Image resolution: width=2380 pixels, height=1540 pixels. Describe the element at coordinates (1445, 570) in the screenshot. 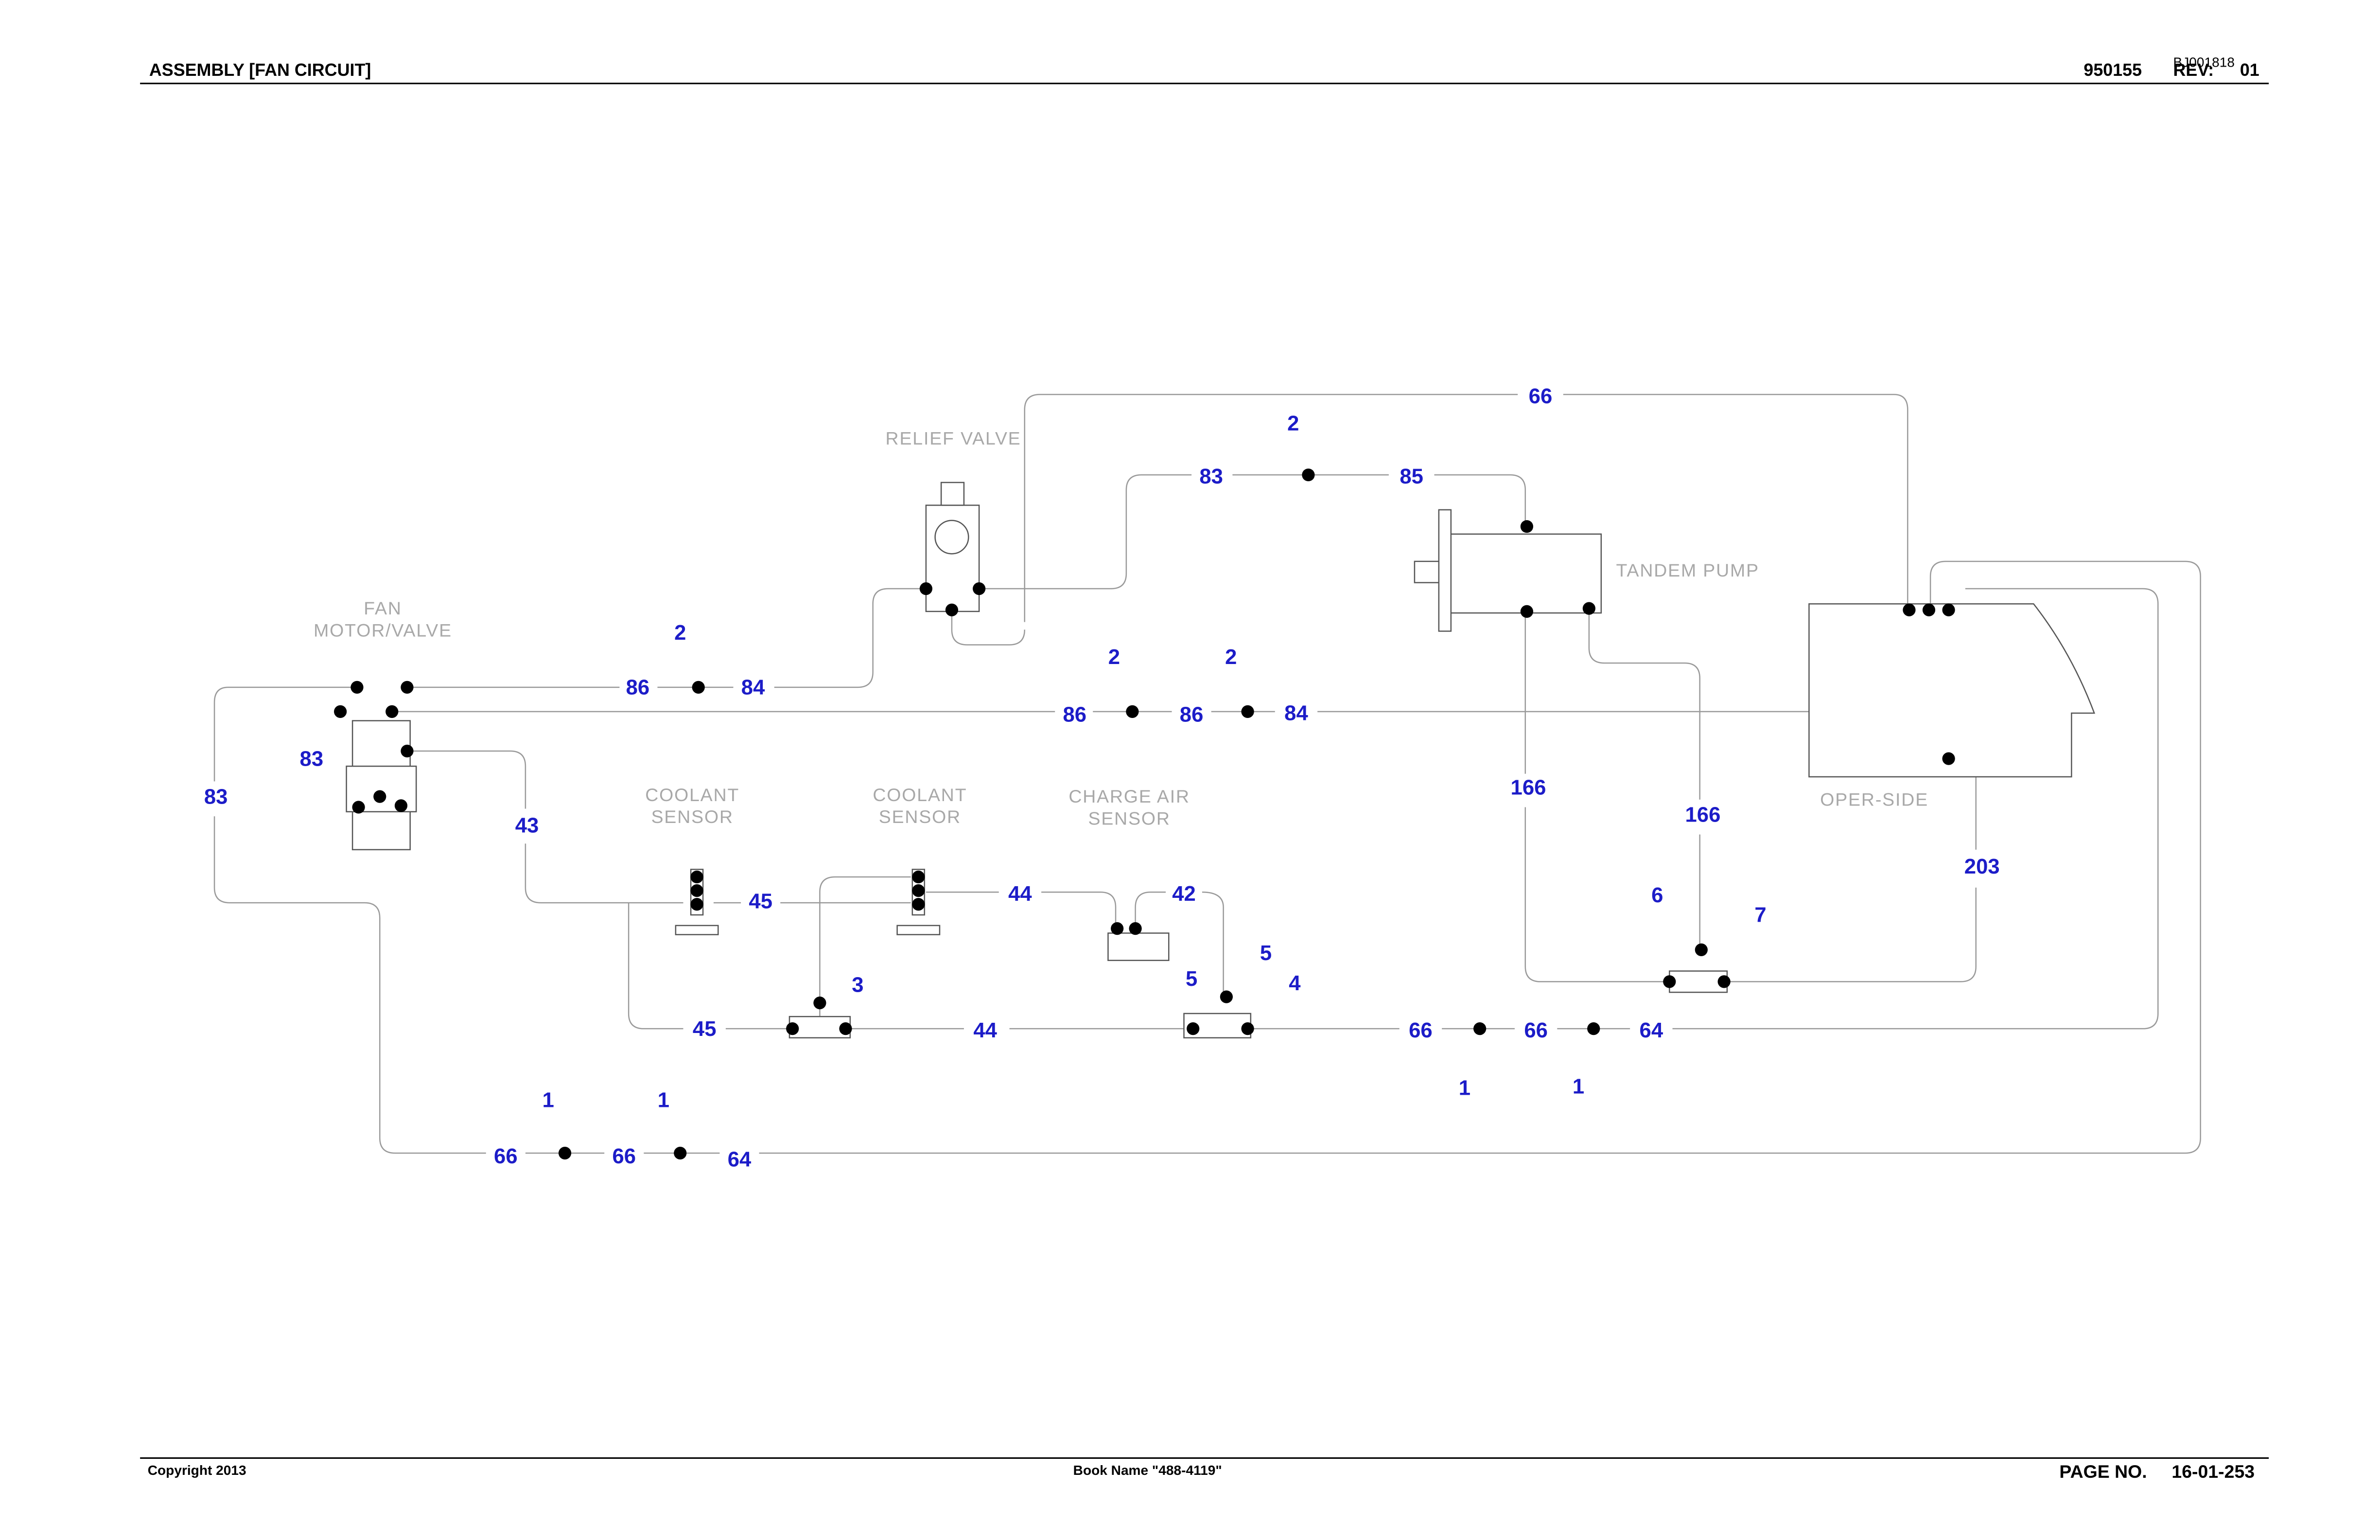

I see `tandem-pump-flange` at that location.